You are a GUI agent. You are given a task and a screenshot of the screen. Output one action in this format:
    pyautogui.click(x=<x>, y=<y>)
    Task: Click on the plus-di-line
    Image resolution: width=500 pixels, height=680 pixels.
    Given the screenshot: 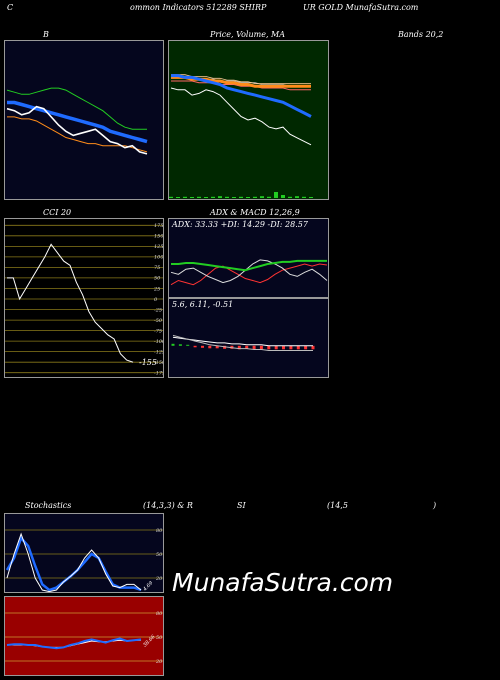 What is the action you would take?
    pyautogui.click(x=249, y=271)
    